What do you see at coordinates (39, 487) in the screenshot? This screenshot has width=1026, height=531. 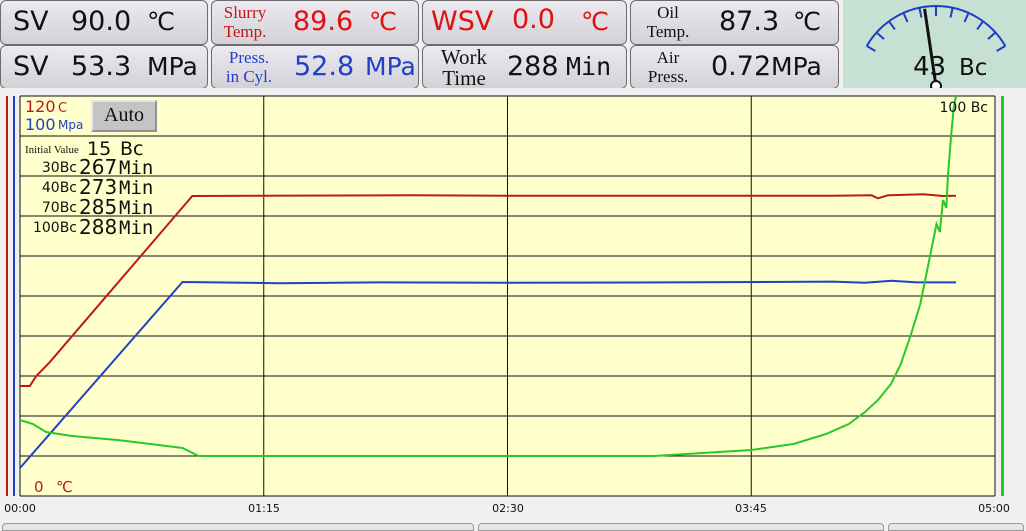 I see `temp-min-label: 0` at bounding box center [39, 487].